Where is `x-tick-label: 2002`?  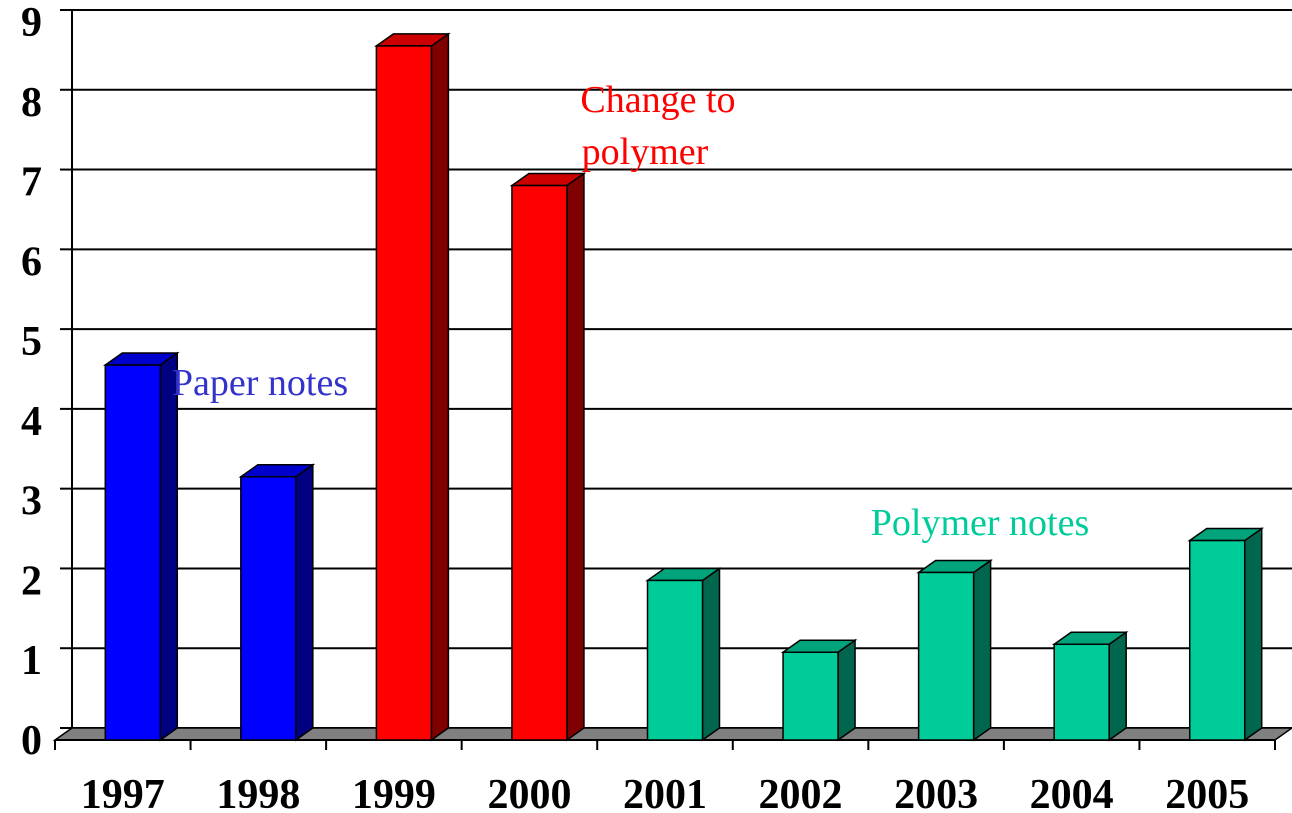 x-tick-label: 2002 is located at coordinates (801, 792).